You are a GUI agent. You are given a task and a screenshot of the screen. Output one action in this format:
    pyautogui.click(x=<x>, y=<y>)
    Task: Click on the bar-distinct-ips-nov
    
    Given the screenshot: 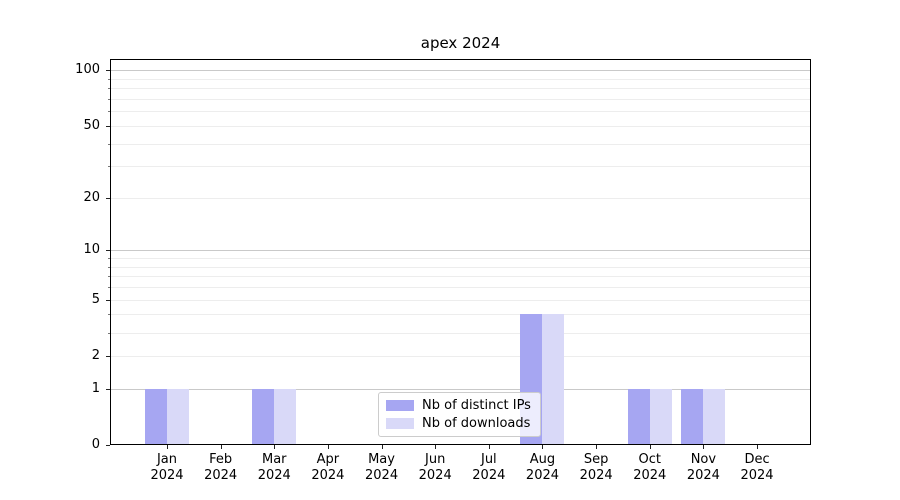 What is the action you would take?
    pyautogui.click(x=692, y=416)
    